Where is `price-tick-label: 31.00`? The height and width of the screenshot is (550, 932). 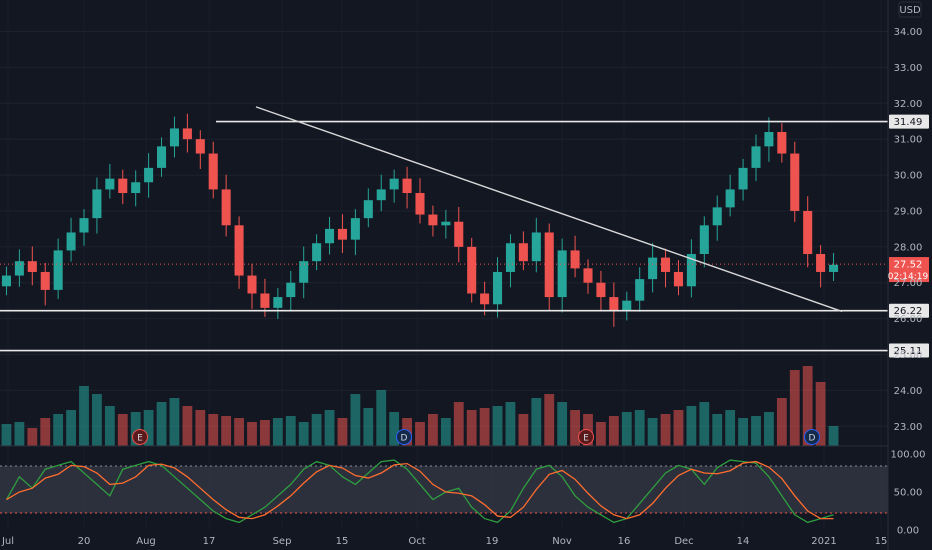
price-tick-label: 31.00 is located at coordinates (908, 140).